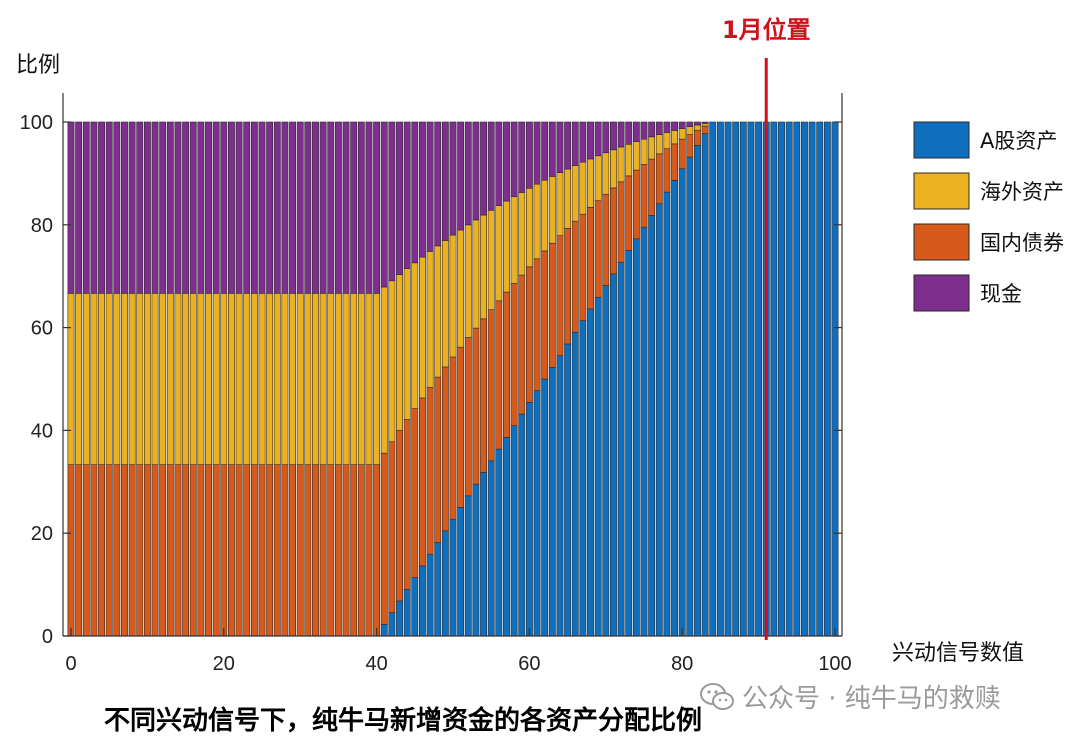  I want to click on watermark: 公众号 · 纯牛马的救赎, so click(850, 696).